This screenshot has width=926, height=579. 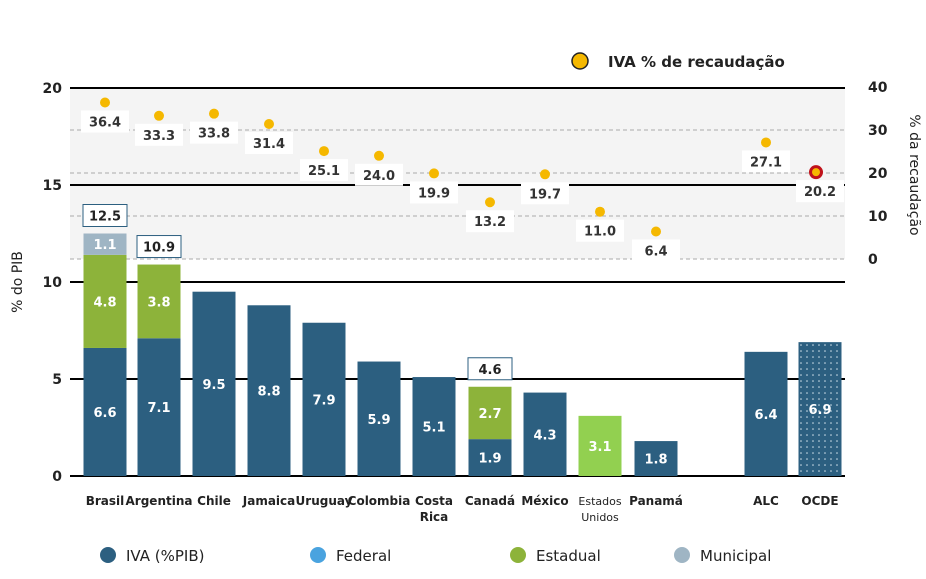 I want to click on bar-data-label: 3.1, so click(x=599, y=447).